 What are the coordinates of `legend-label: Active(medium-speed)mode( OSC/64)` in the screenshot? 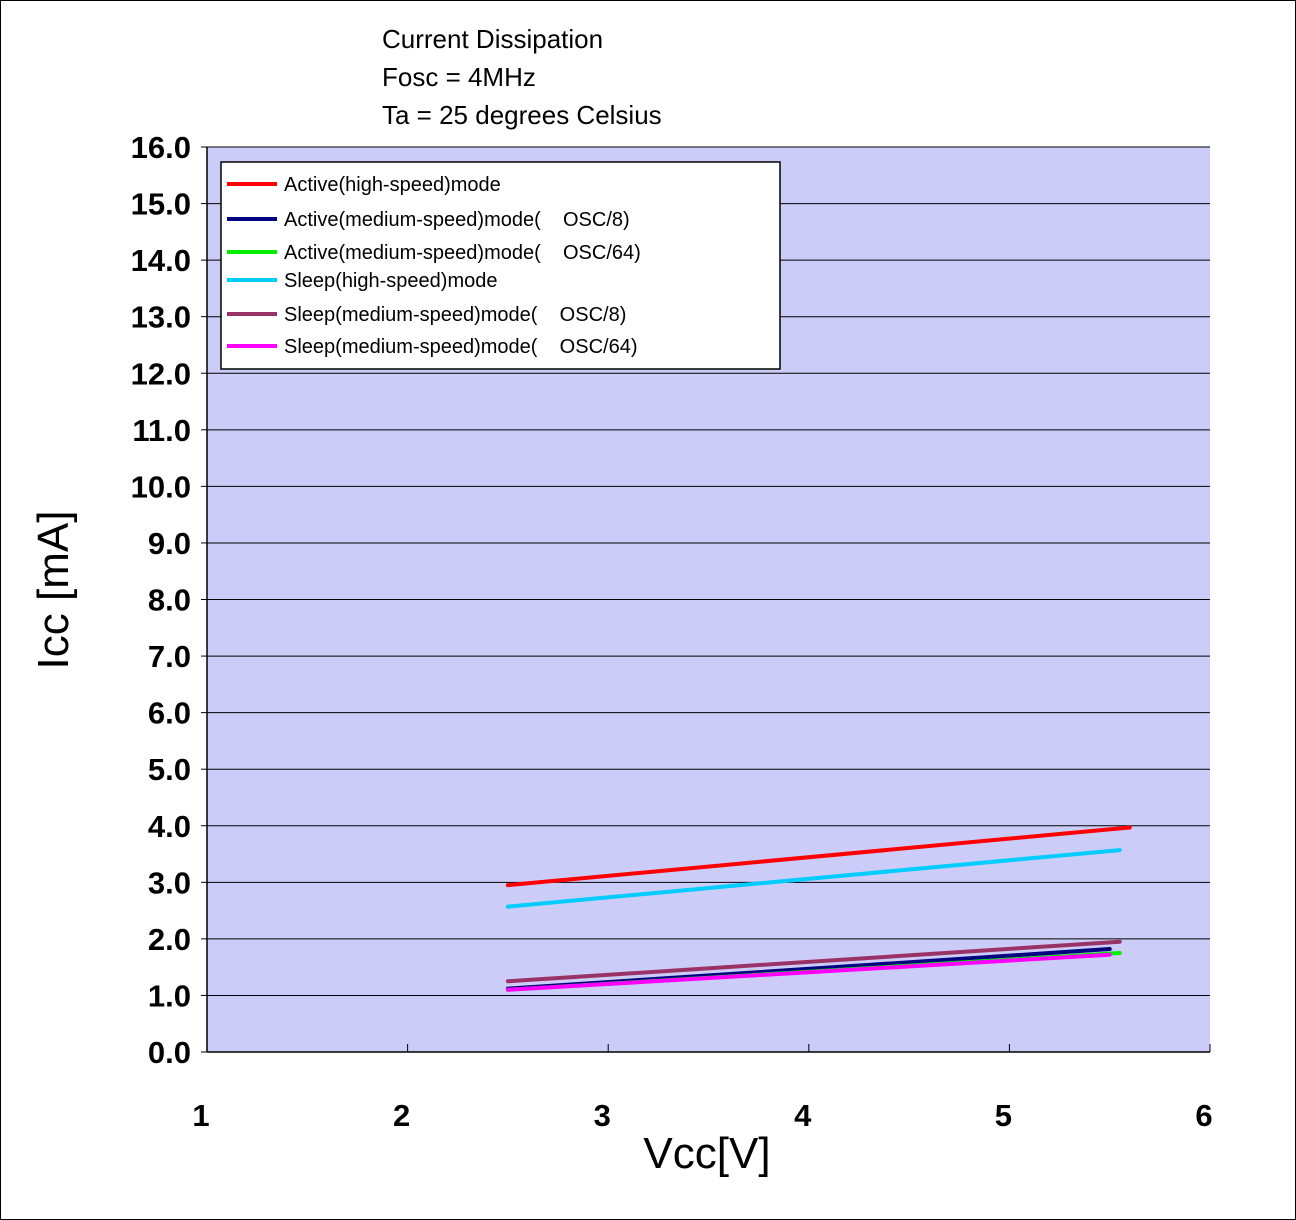 It's located at (462, 253).